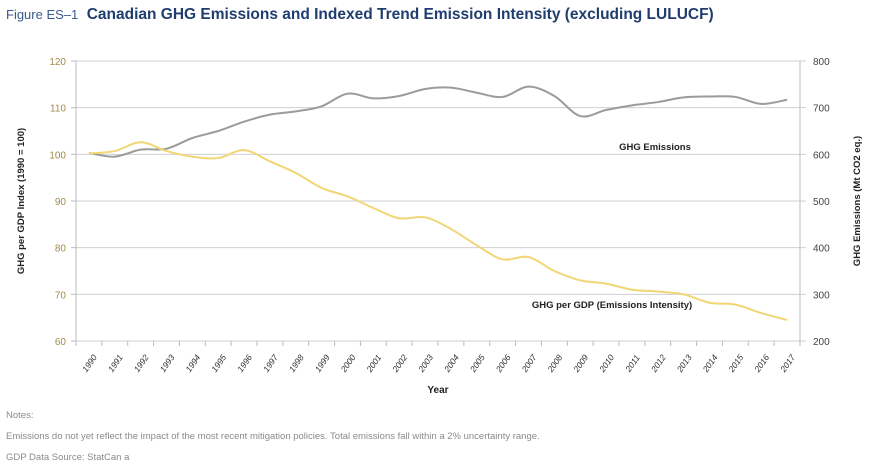  Describe the element at coordinates (20, 415) in the screenshot. I see `notes-heading: Notes:` at that location.